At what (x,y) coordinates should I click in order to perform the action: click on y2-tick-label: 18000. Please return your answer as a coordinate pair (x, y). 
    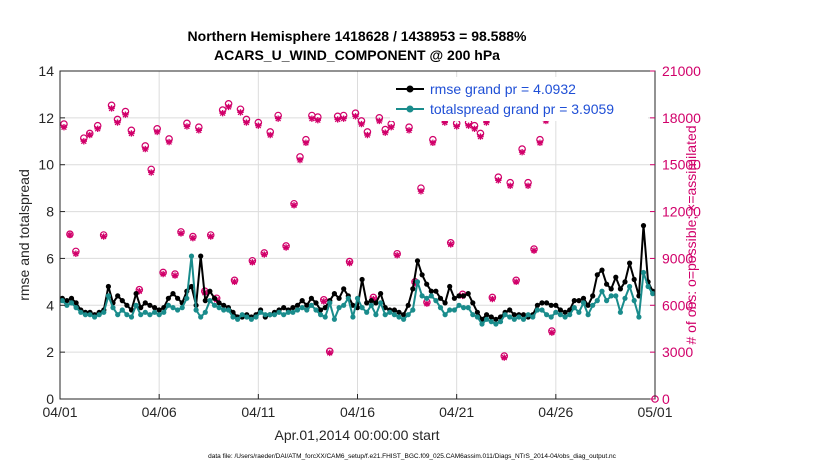
    Looking at the image, I should click on (681, 118).